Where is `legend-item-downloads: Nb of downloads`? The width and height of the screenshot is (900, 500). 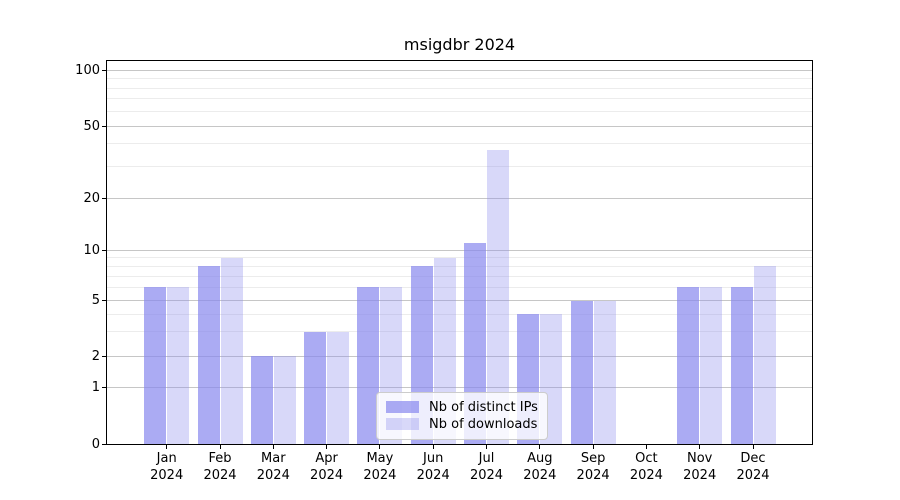 legend-item-downloads: Nb of downloads is located at coordinates (462, 424).